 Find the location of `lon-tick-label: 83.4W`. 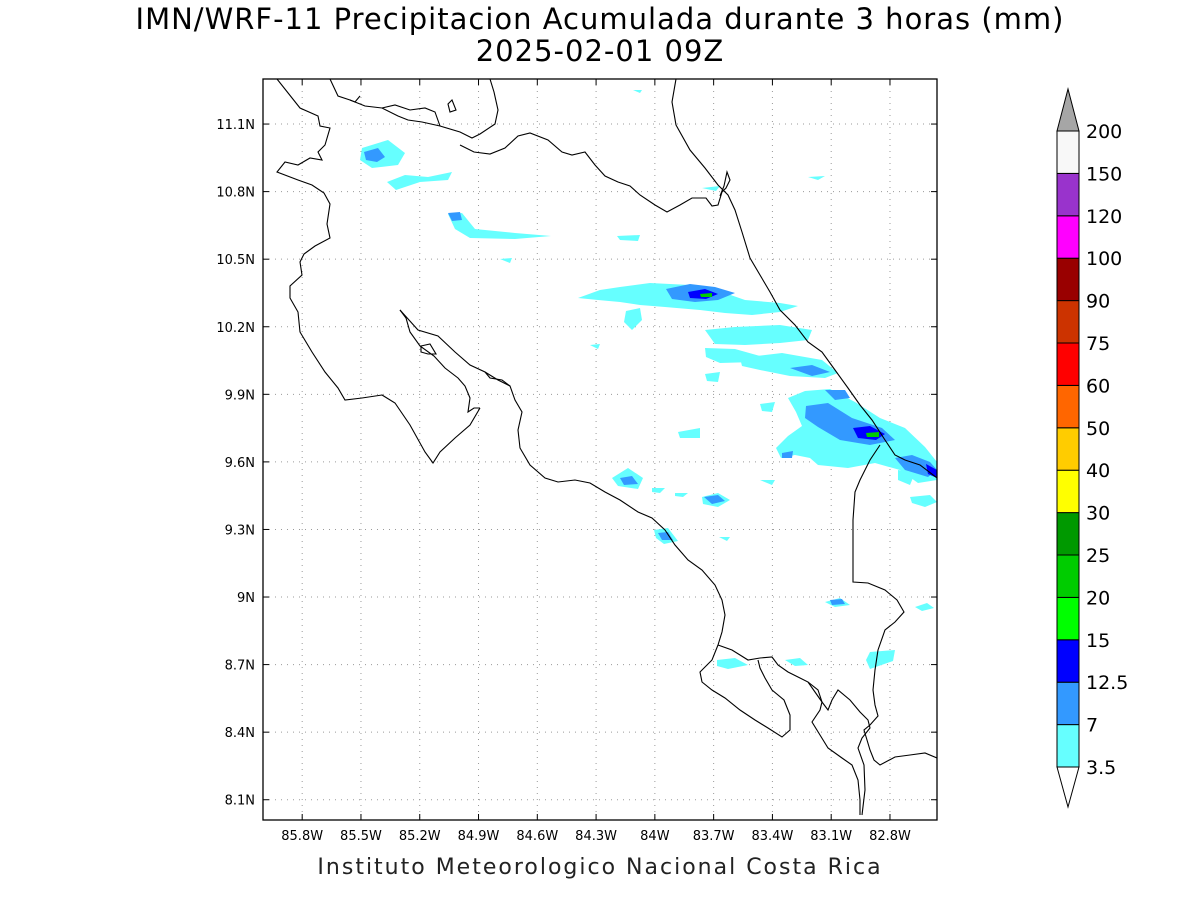

lon-tick-label: 83.4W is located at coordinates (773, 836).